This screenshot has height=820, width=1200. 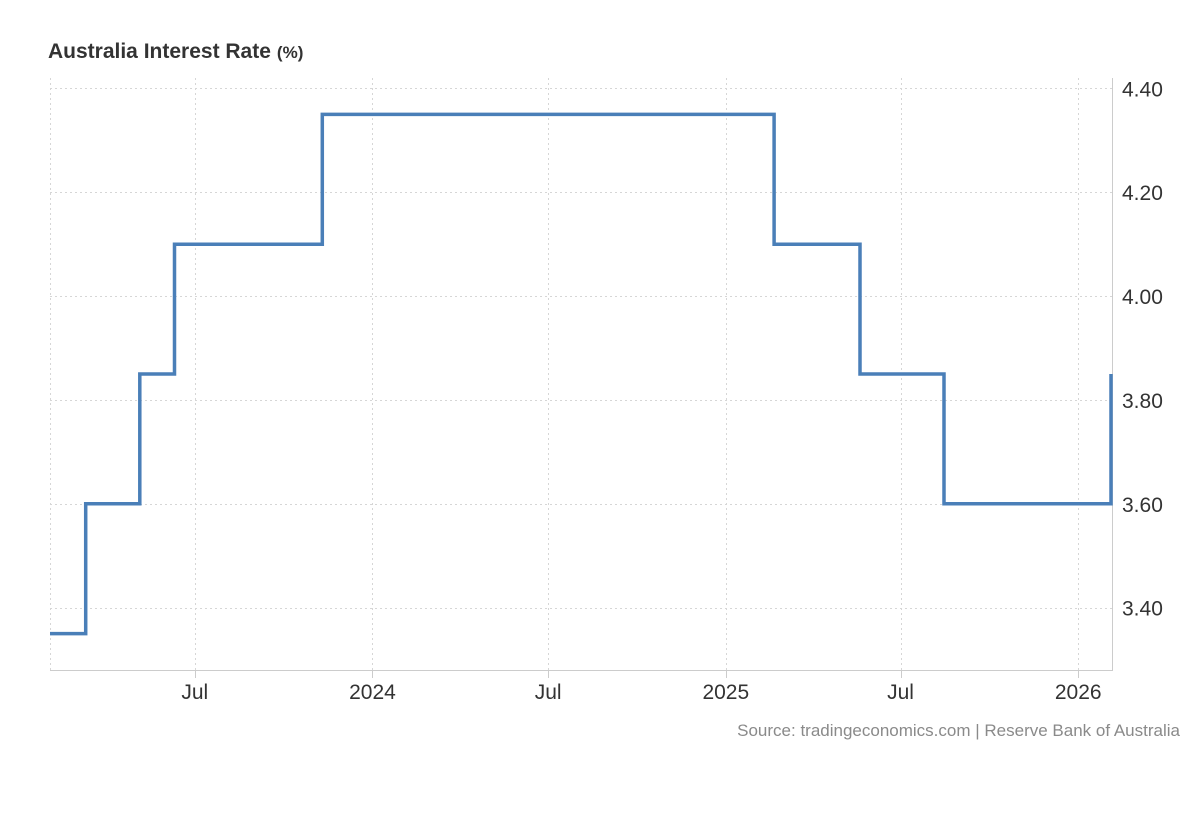 What do you see at coordinates (372, 692) in the screenshot?
I see `x-tick-label: 2024` at bounding box center [372, 692].